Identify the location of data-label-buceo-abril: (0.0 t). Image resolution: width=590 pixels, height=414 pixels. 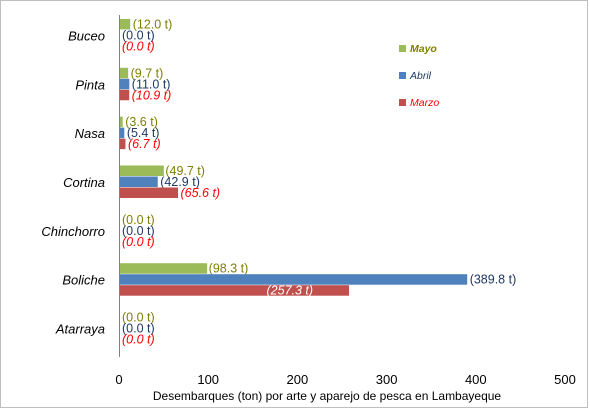
(138, 35).